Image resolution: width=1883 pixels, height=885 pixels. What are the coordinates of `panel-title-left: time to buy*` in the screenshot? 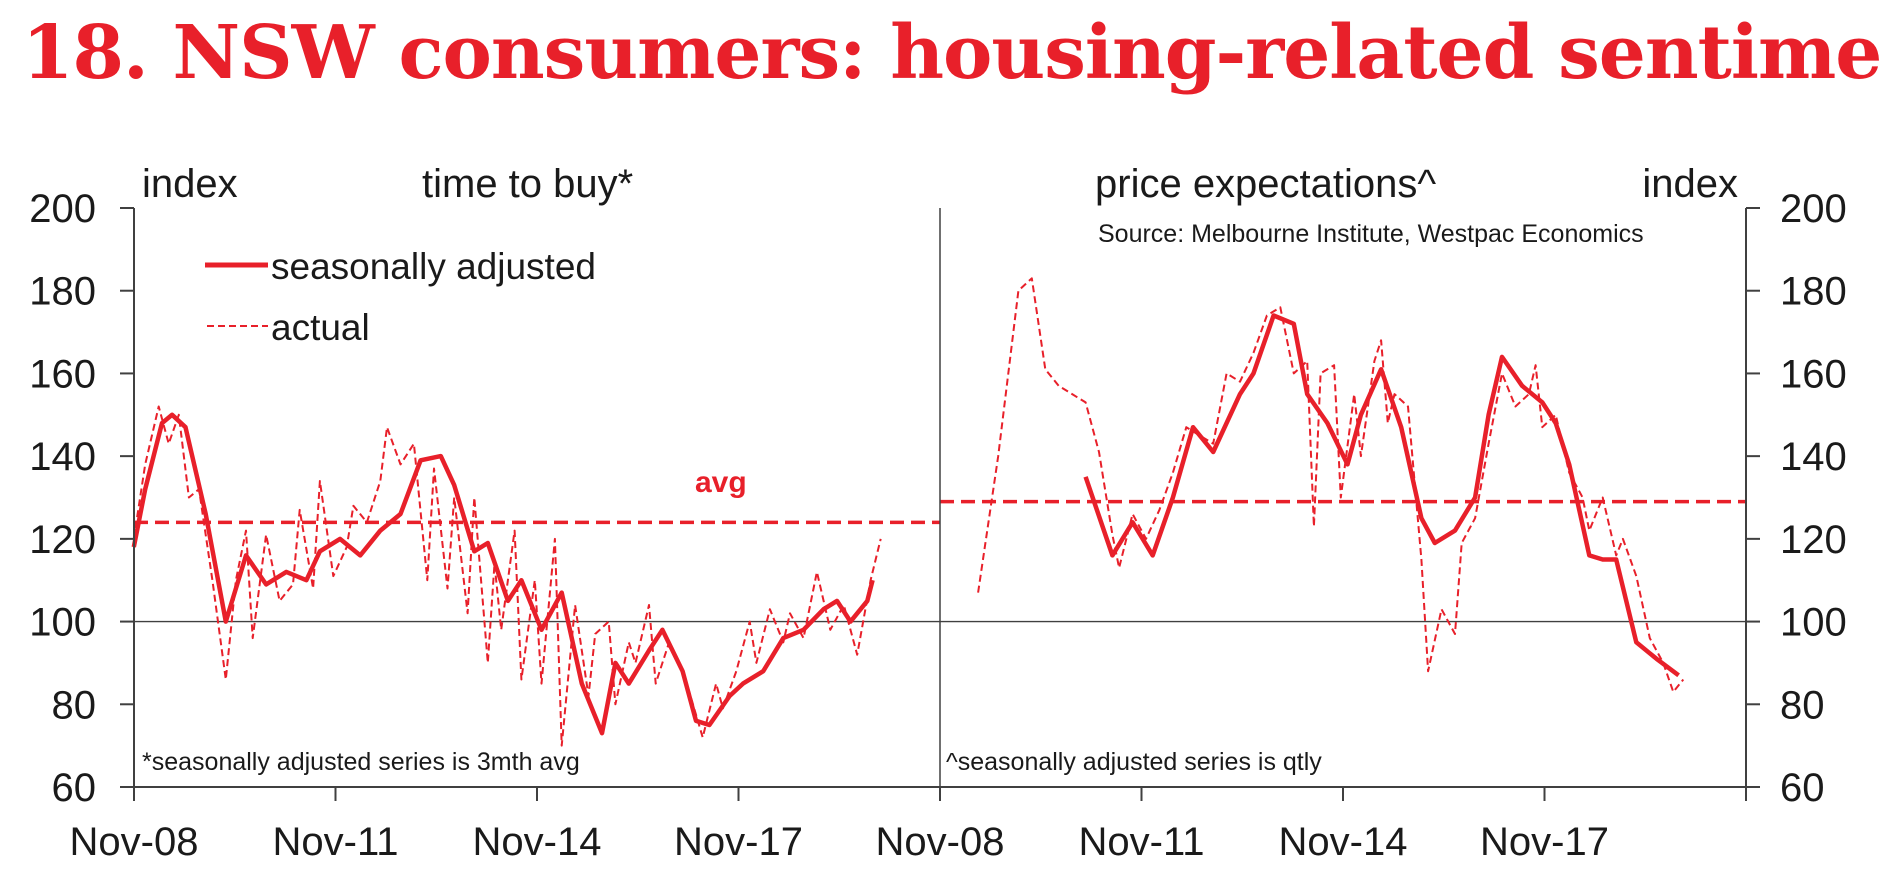 It's located at (527, 184).